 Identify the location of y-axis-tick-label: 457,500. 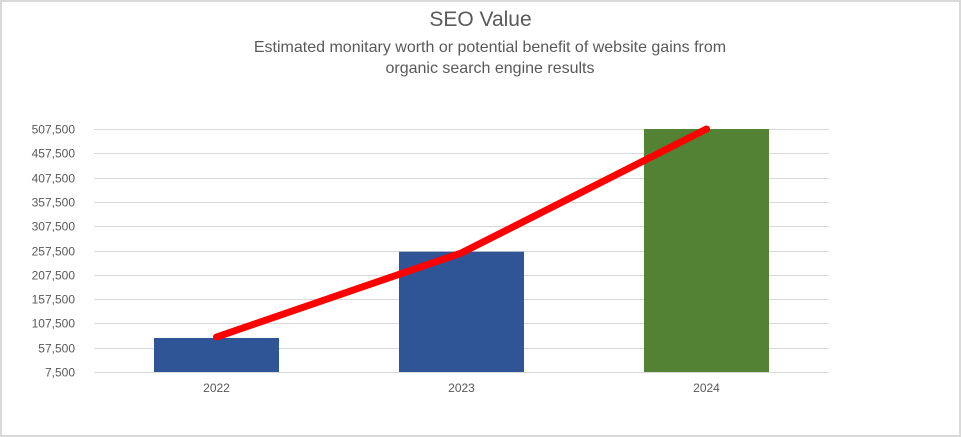
(54, 154).